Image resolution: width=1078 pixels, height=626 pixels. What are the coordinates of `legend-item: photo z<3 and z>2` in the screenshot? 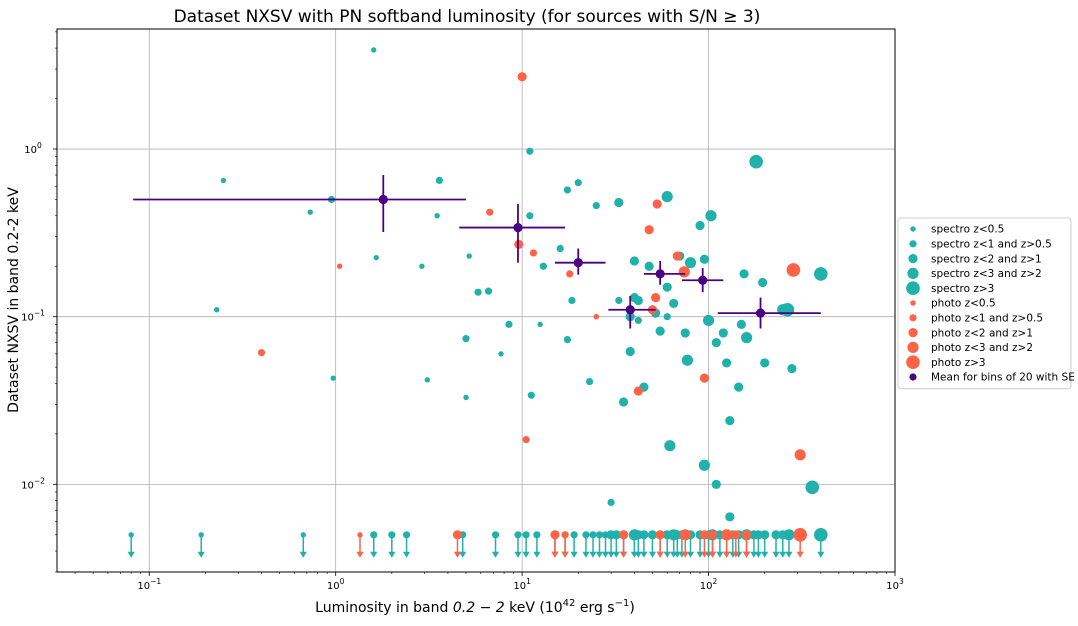 It's located at (970, 347).